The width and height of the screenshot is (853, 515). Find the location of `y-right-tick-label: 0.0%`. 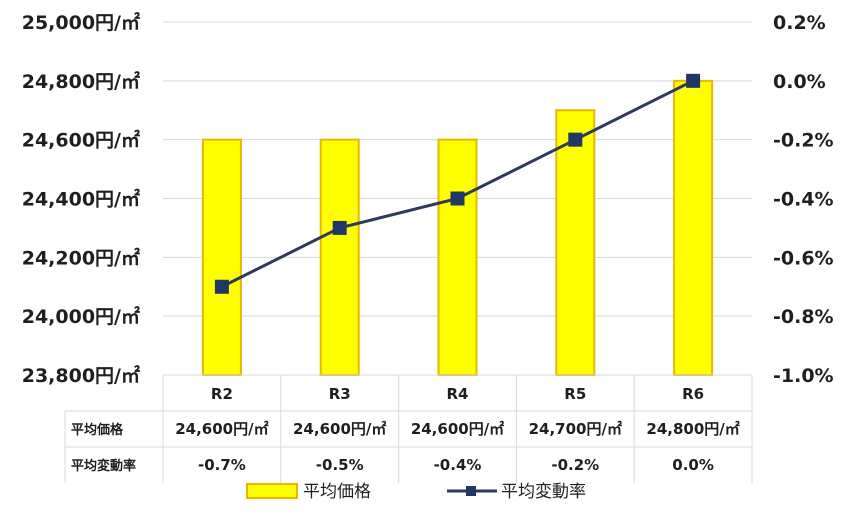

y-right-tick-label: 0.0% is located at coordinates (799, 82).